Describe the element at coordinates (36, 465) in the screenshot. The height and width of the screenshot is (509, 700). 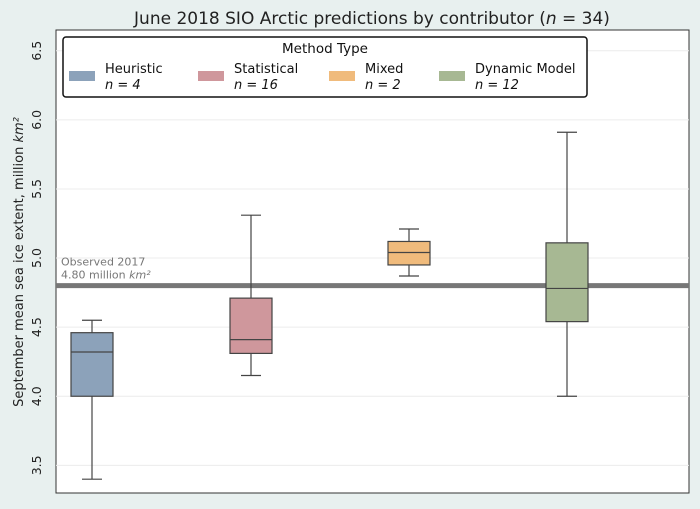
I see `y-tick-label: 3.5` at that location.